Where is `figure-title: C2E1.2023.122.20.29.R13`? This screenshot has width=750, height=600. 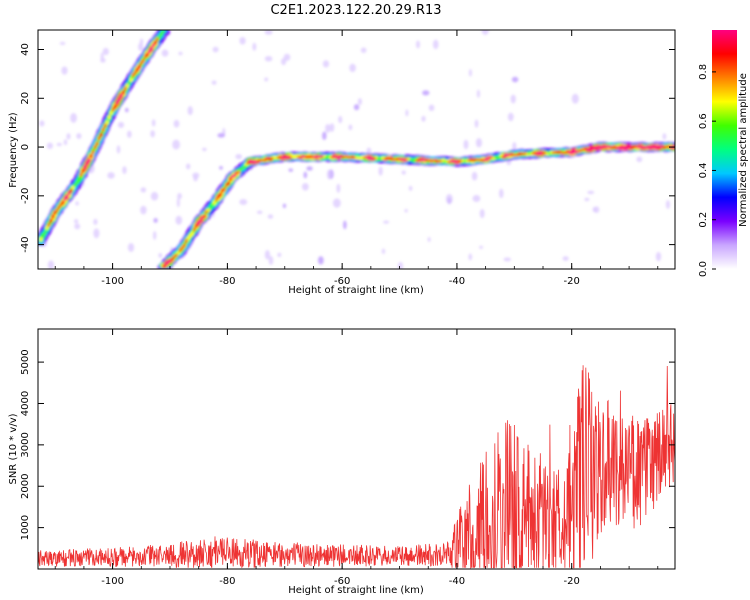 figure-title: C2E1.2023.122.20.29.R13 is located at coordinates (355, 10).